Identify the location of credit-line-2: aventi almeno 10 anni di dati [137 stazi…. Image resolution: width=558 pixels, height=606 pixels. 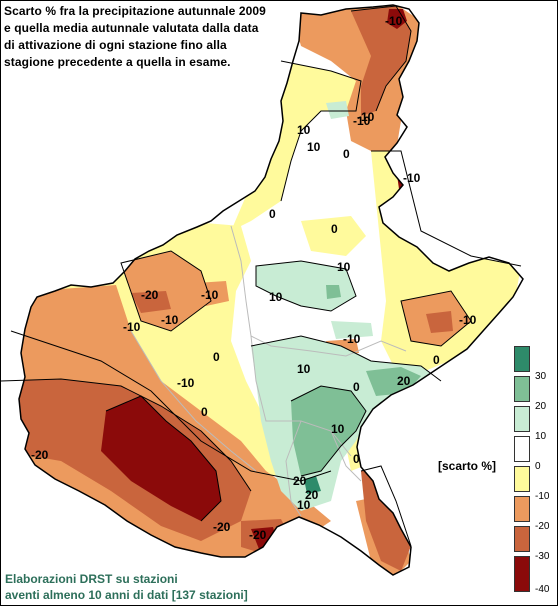
(126, 595).